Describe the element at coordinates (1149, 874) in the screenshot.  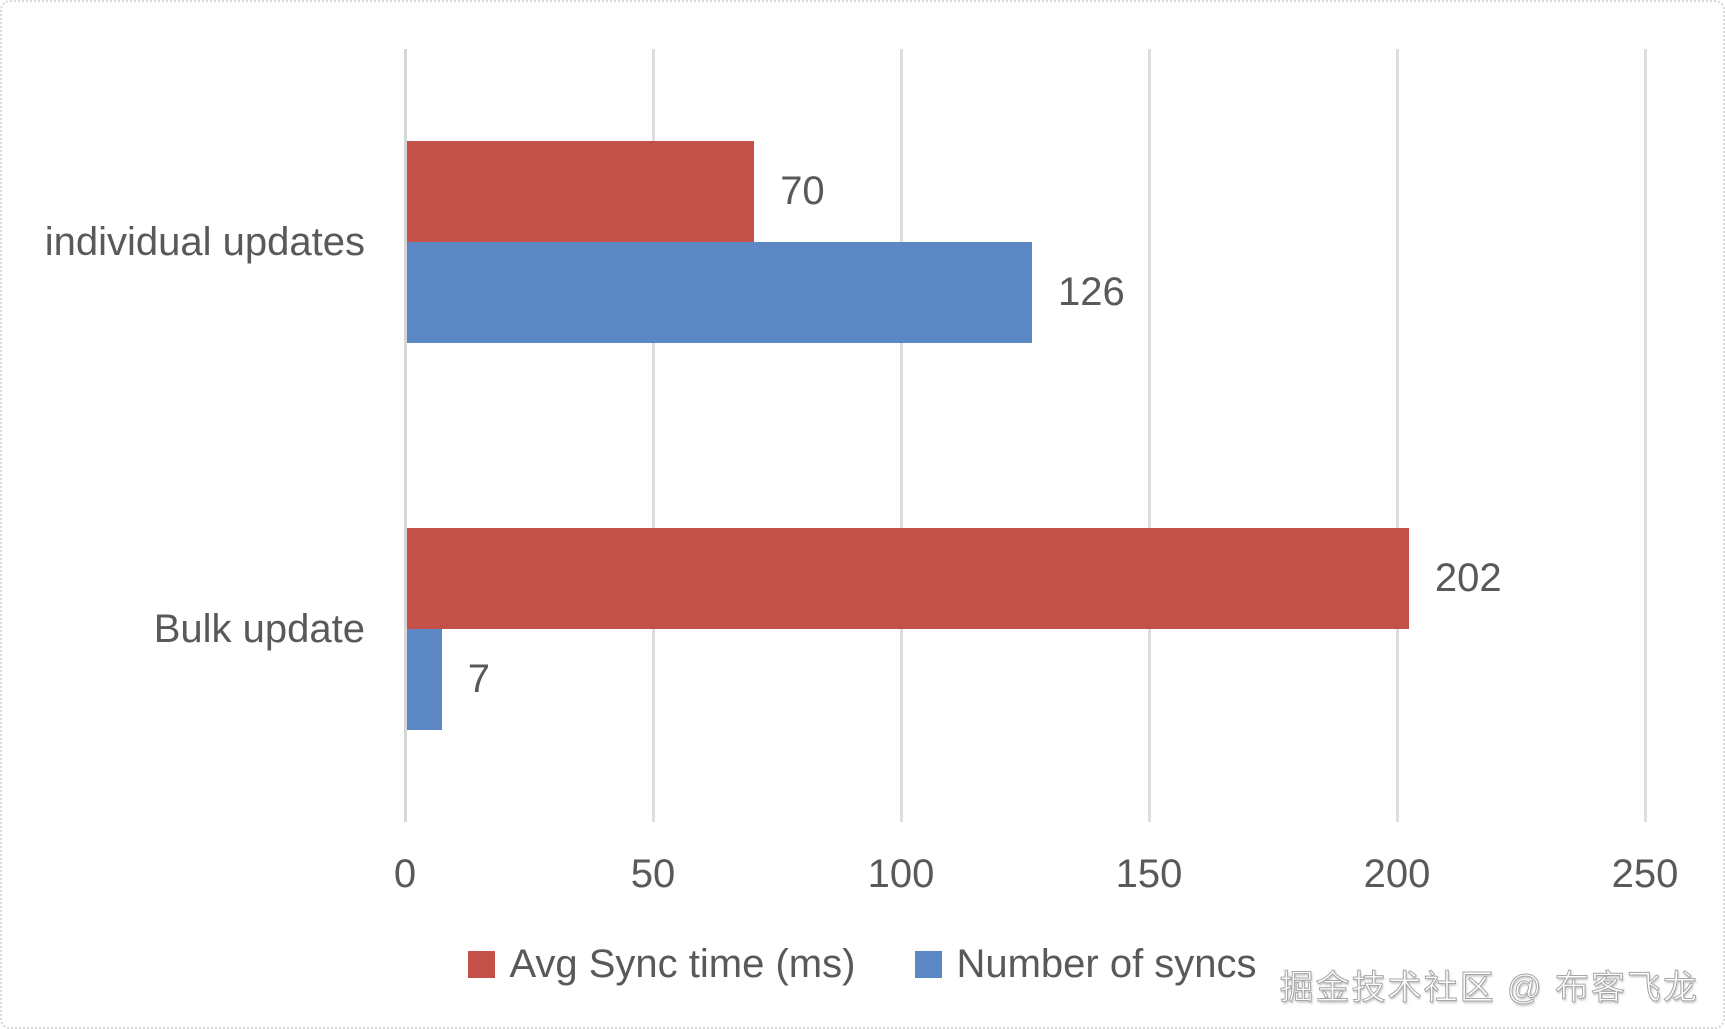
I see `x-tick-label: 150` at that location.